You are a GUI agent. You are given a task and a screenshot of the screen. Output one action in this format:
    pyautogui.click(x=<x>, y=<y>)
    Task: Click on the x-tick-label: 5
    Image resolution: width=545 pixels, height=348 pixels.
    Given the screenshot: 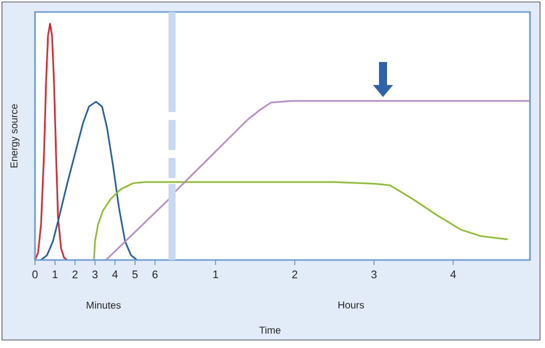 What is the action you would take?
    pyautogui.click(x=135, y=274)
    